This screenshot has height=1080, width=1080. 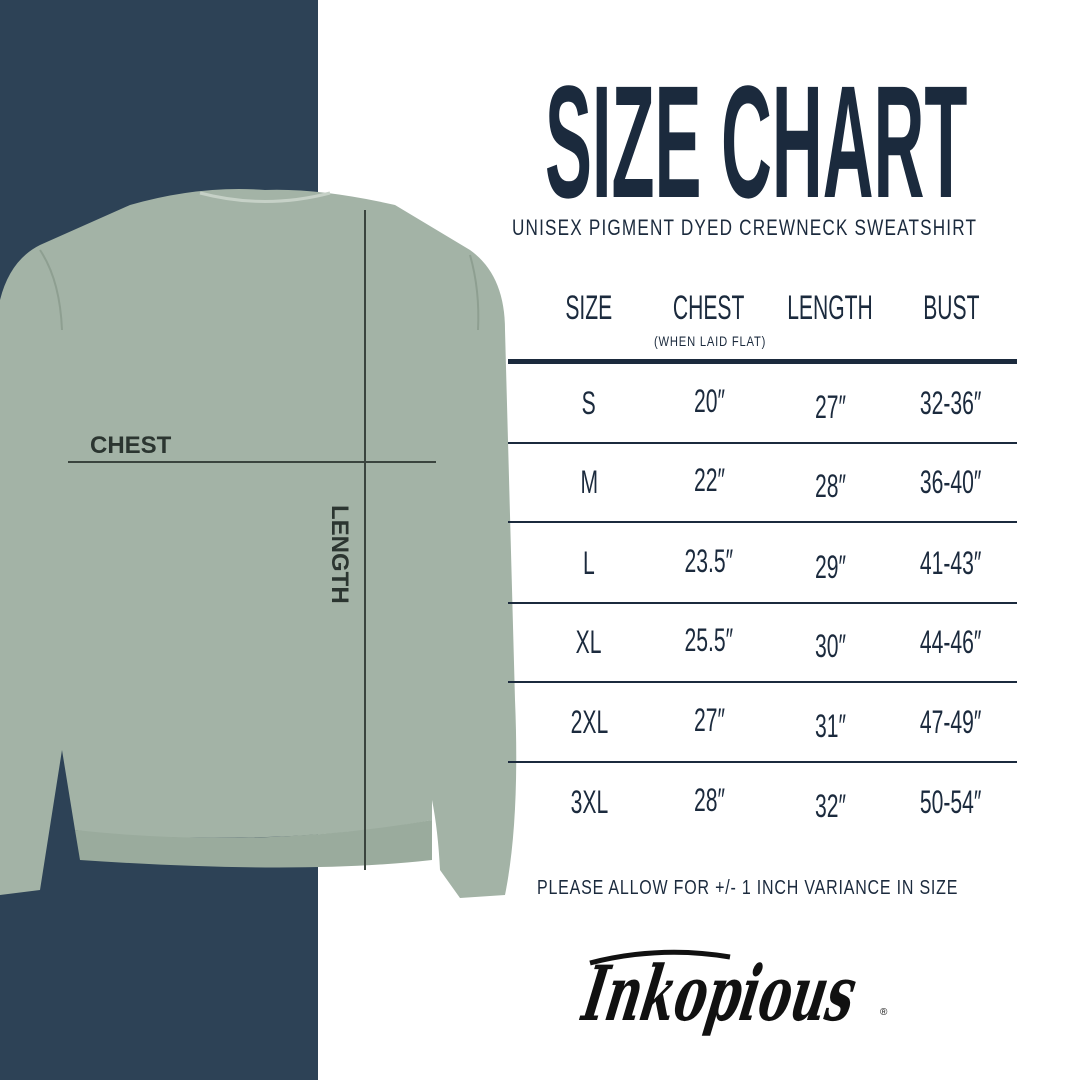 I want to click on header-length: LENGTH, so click(x=830, y=308).